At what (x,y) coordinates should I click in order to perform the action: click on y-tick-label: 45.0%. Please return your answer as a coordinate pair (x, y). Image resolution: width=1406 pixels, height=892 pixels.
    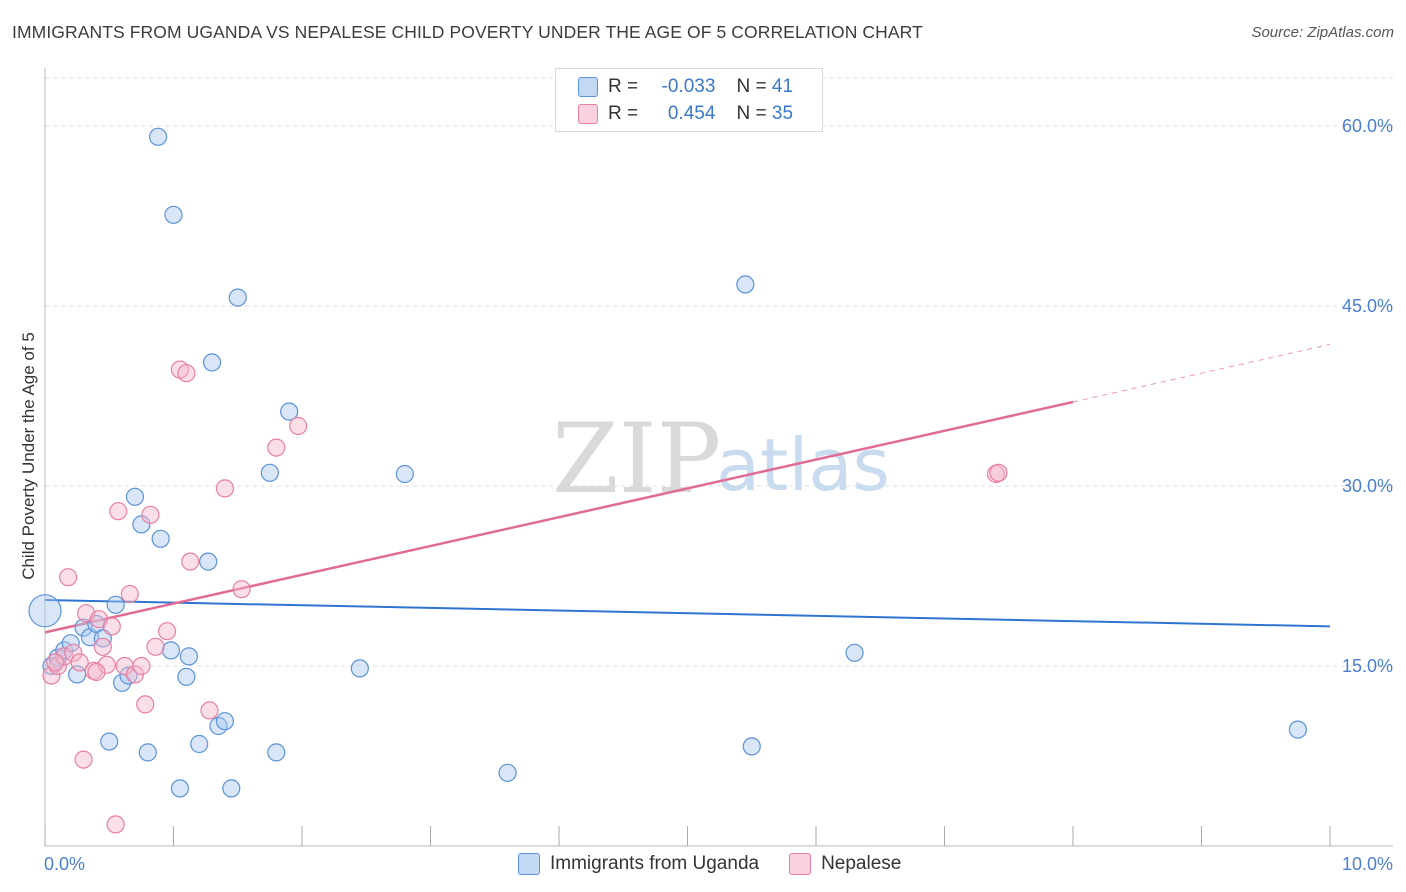
    Looking at the image, I should click on (1367, 306).